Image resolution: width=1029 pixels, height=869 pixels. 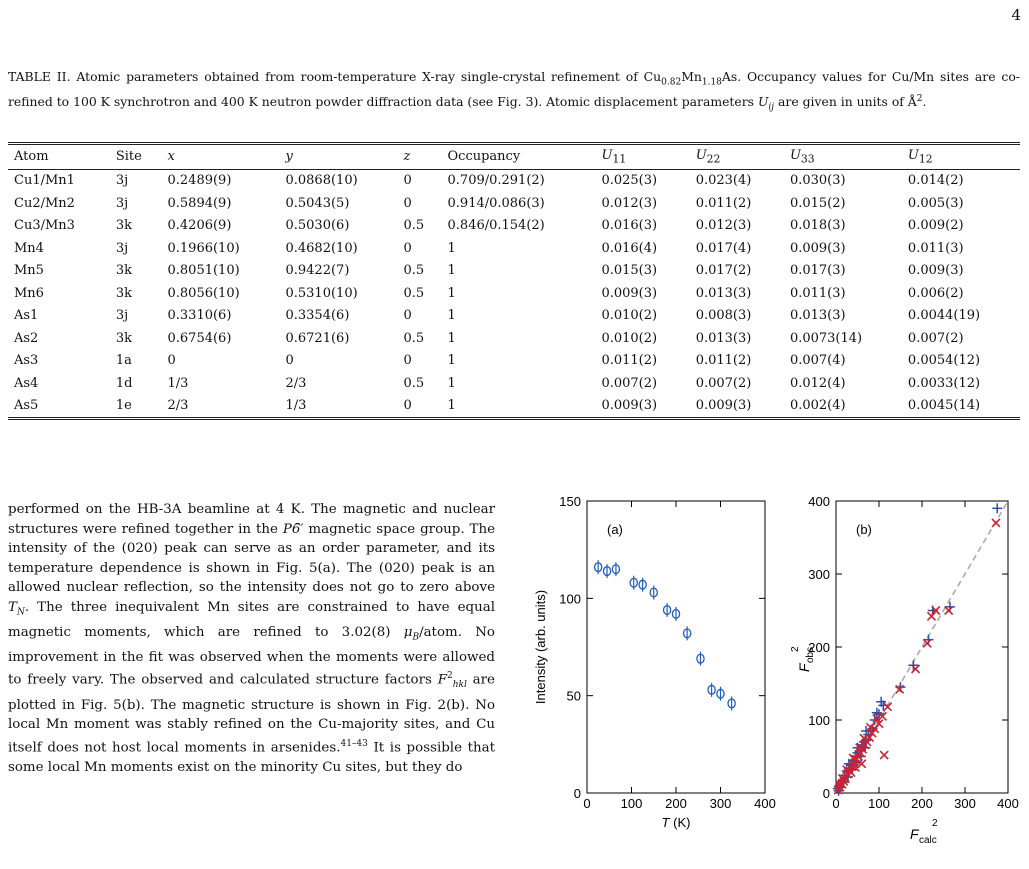 What do you see at coordinates (178, 383) in the screenshot?
I see `cell-x: 1/3` at bounding box center [178, 383].